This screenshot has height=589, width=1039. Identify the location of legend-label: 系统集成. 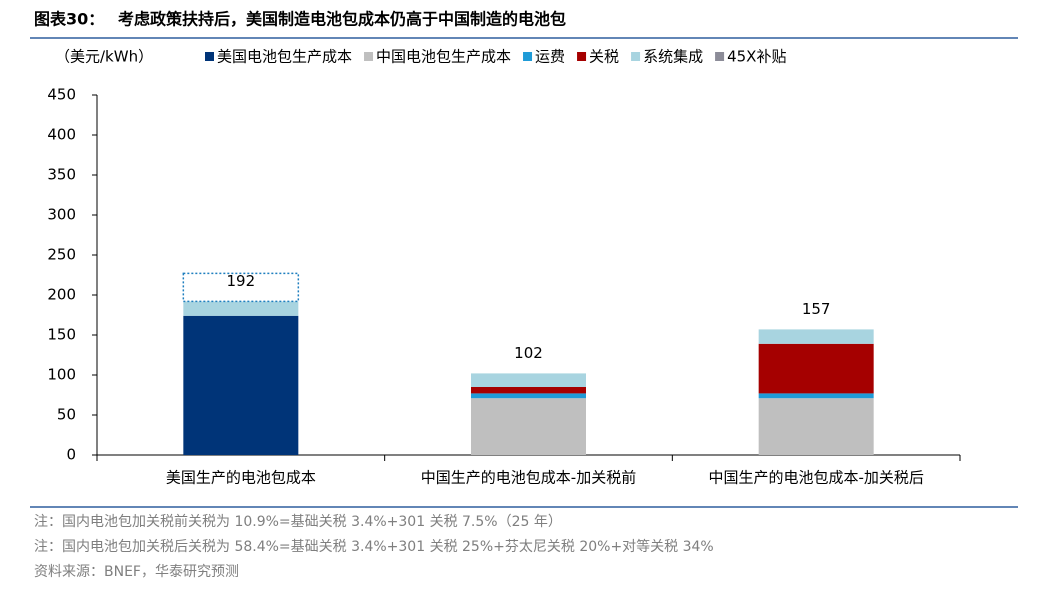
(673, 57).